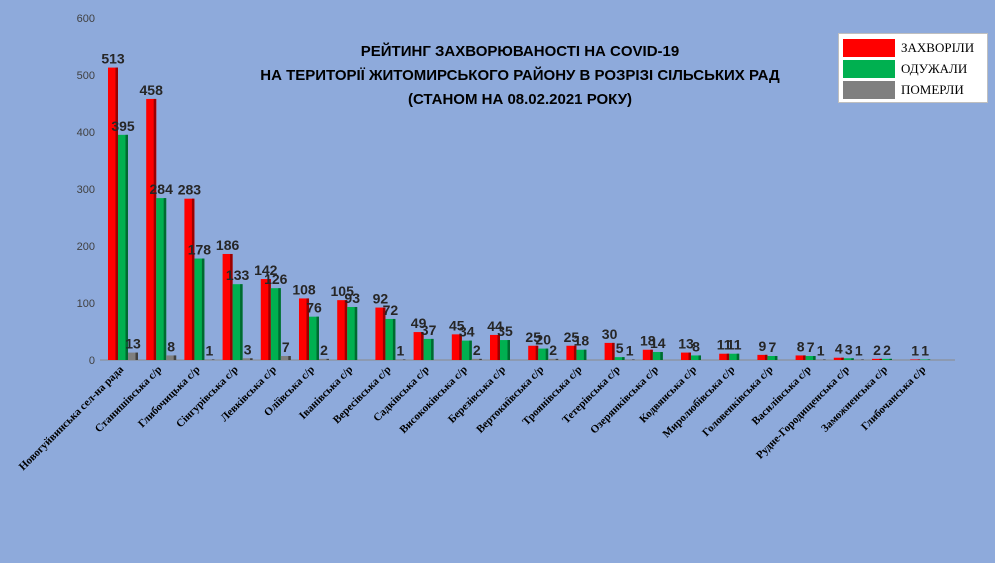 The image size is (995, 563). What do you see at coordinates (419, 323) in the screenshot?
I see `data-label: 49` at bounding box center [419, 323].